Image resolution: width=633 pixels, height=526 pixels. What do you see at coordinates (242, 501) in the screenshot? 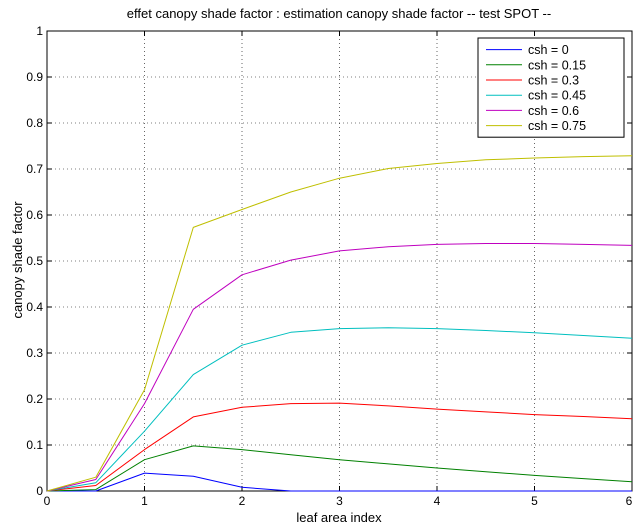
I see `x-tick-label: 2` at bounding box center [242, 501].